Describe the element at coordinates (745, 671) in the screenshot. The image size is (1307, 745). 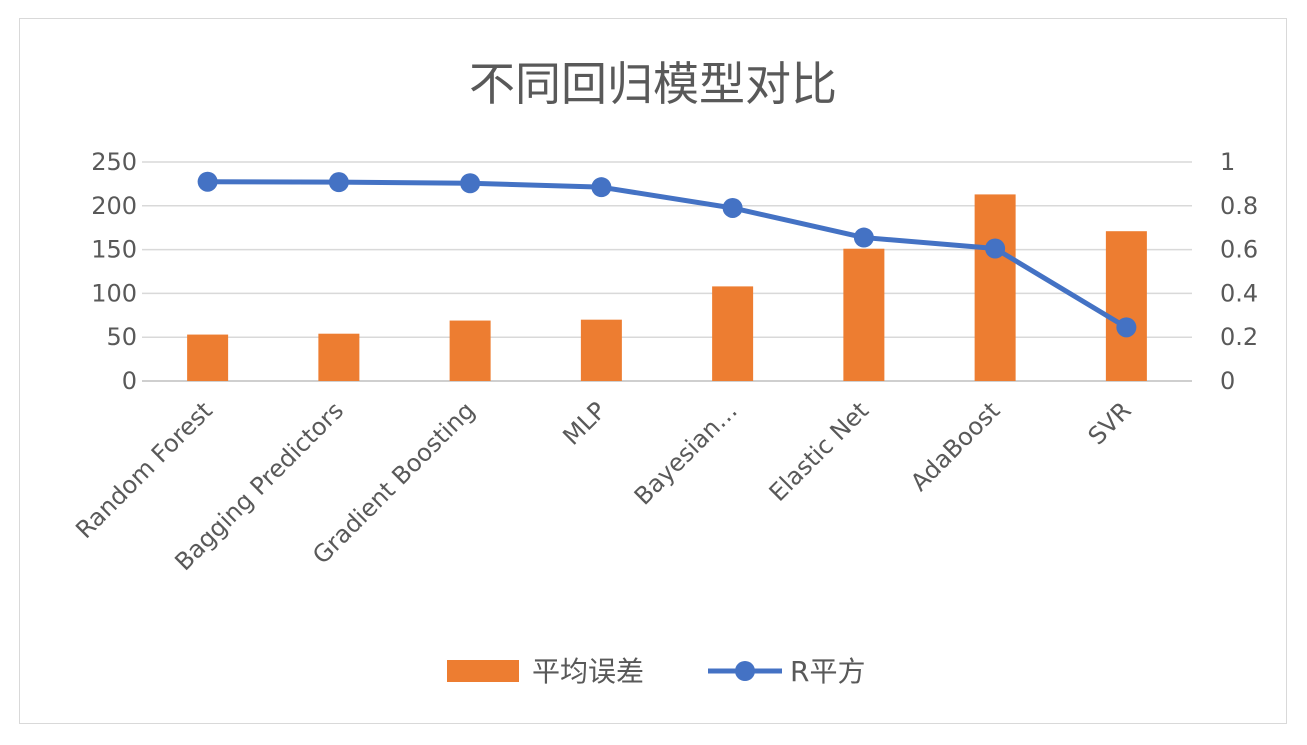
I see `legend-swatch-marker` at that location.